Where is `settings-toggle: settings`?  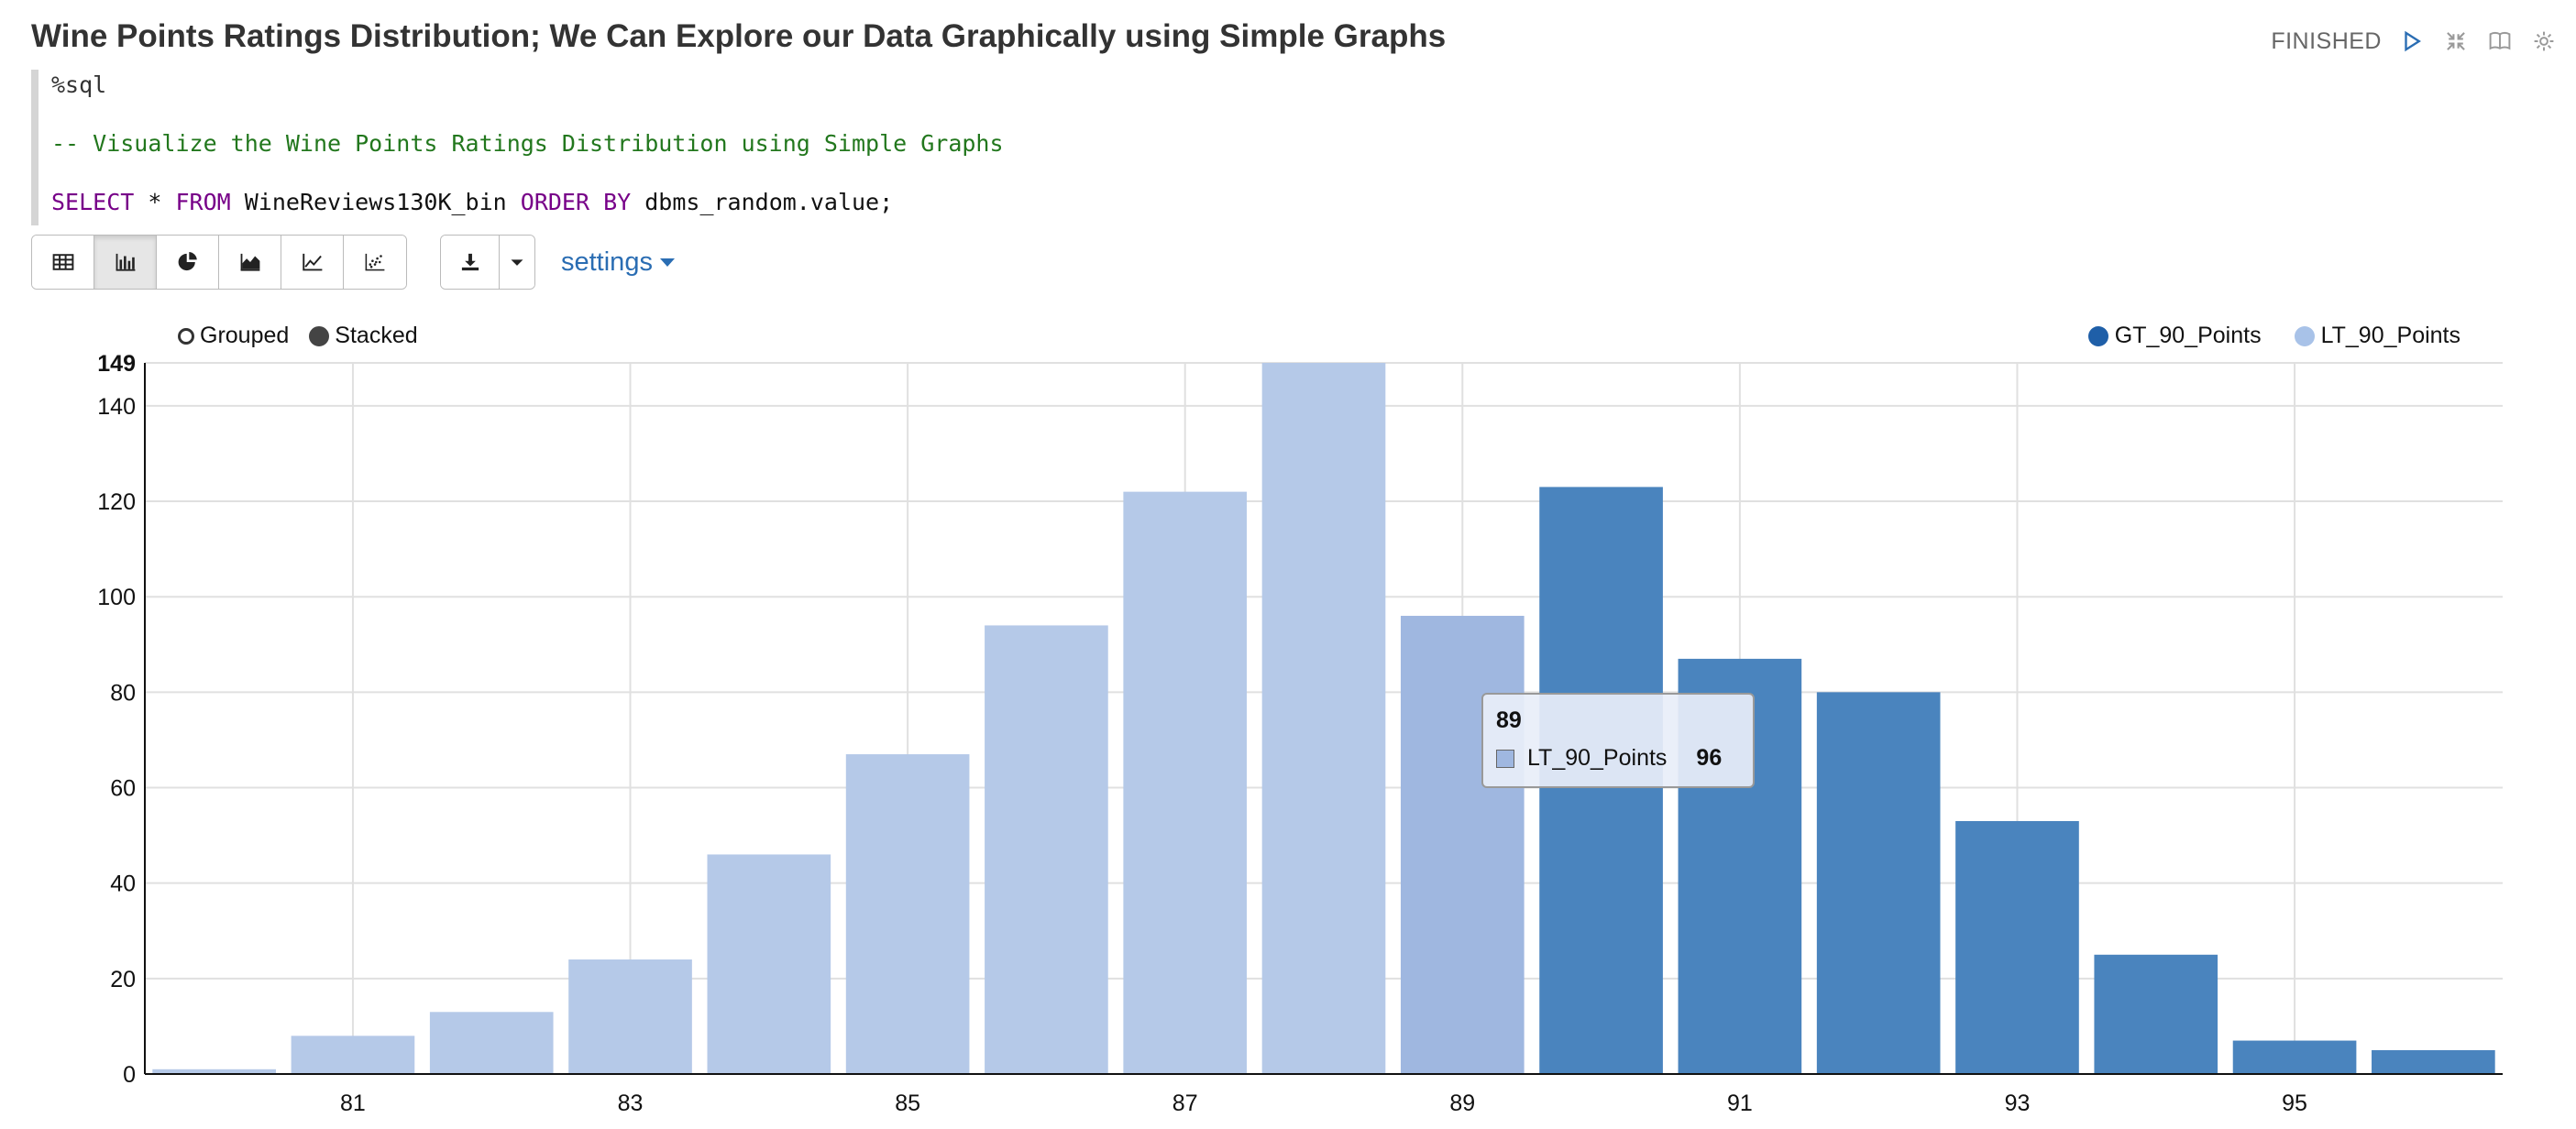 settings-toggle: settings is located at coordinates (618, 262).